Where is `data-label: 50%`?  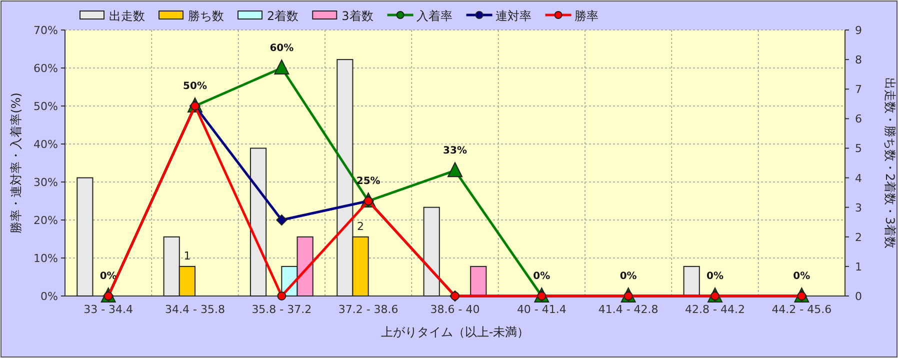
data-label: 50% is located at coordinates (195, 86).